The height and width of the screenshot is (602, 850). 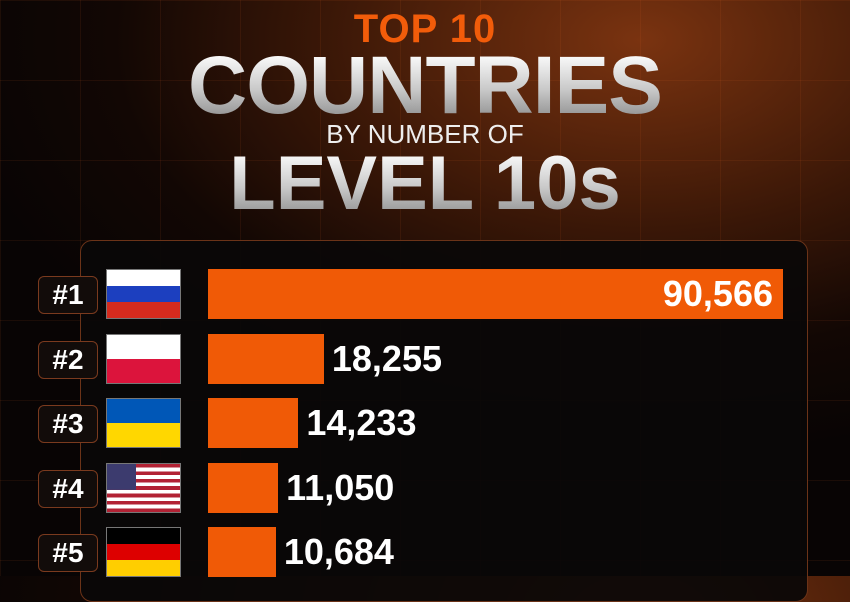 What do you see at coordinates (717, 293) in the screenshot?
I see `data-label: 90,566` at bounding box center [717, 293].